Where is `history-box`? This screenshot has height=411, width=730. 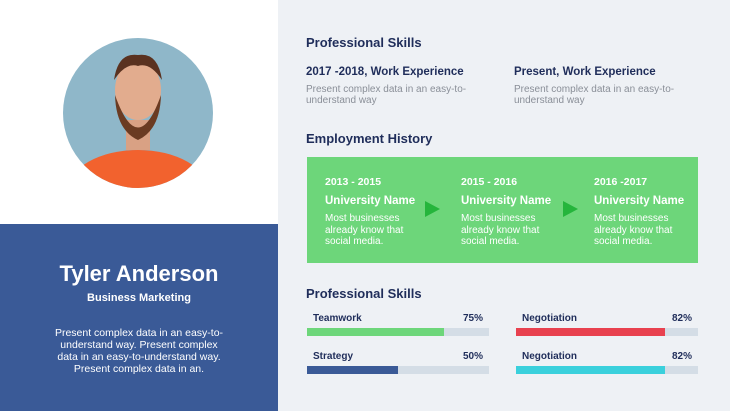
history-box is located at coordinates (502, 210).